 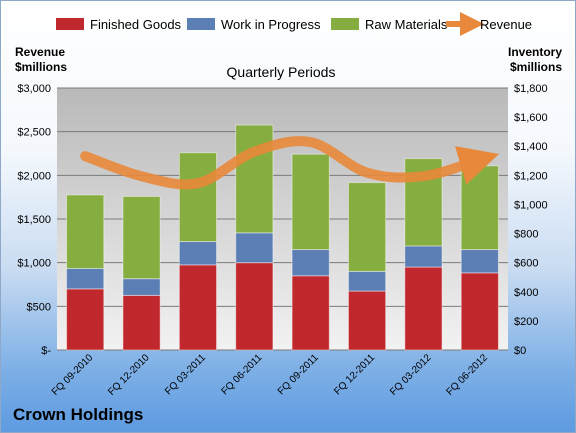 What do you see at coordinates (289, 163) in the screenshot?
I see `line-revenue` at bounding box center [289, 163].